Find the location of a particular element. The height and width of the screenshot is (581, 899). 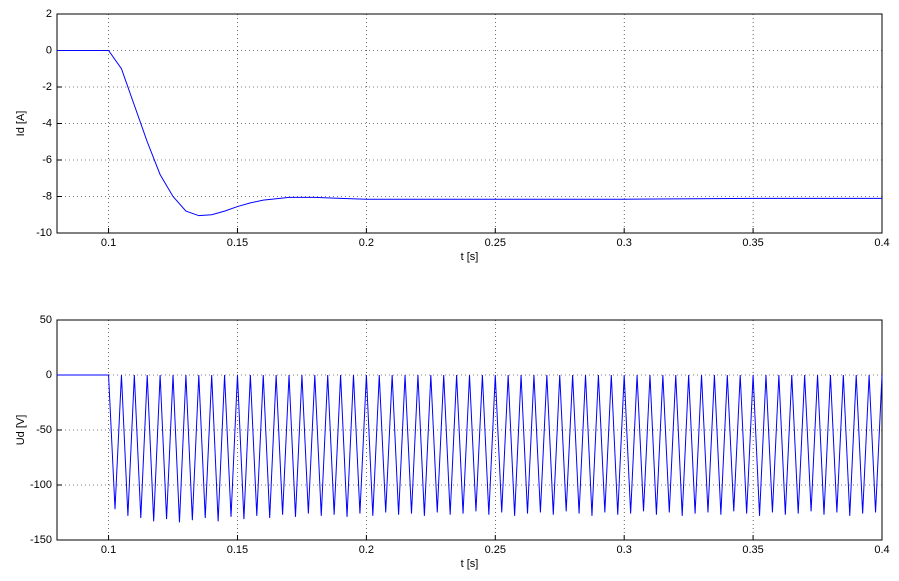

y-axis-label: Ud [V] is located at coordinates (21, 430).